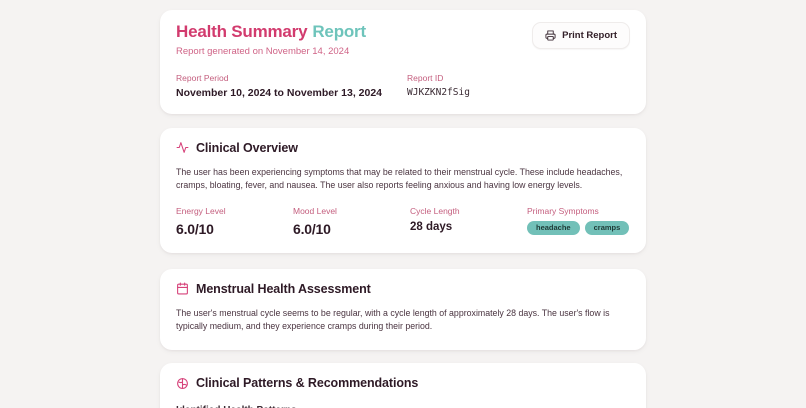 This screenshot has height=408, width=806. I want to click on clinical-patterns-title: Clinical Patterns & Recommendations, so click(307, 383).